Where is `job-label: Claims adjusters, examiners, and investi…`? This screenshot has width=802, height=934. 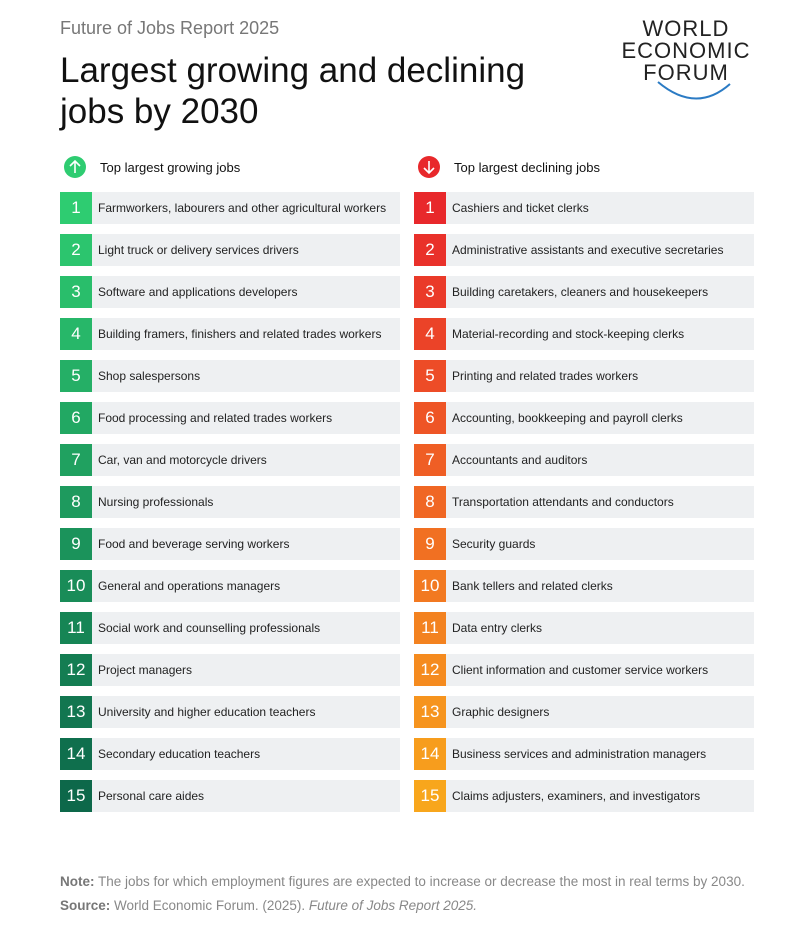 job-label: Claims adjusters, examiners, and investi… is located at coordinates (576, 796).